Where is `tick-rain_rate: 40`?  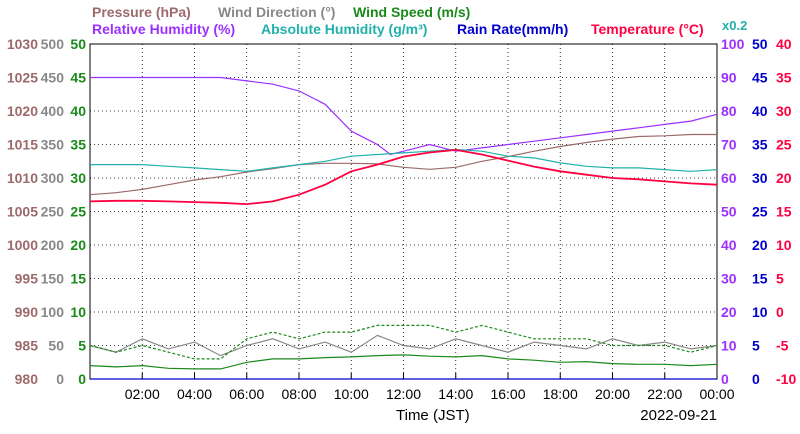 tick-rain_rate: 40 is located at coordinates (760, 111).